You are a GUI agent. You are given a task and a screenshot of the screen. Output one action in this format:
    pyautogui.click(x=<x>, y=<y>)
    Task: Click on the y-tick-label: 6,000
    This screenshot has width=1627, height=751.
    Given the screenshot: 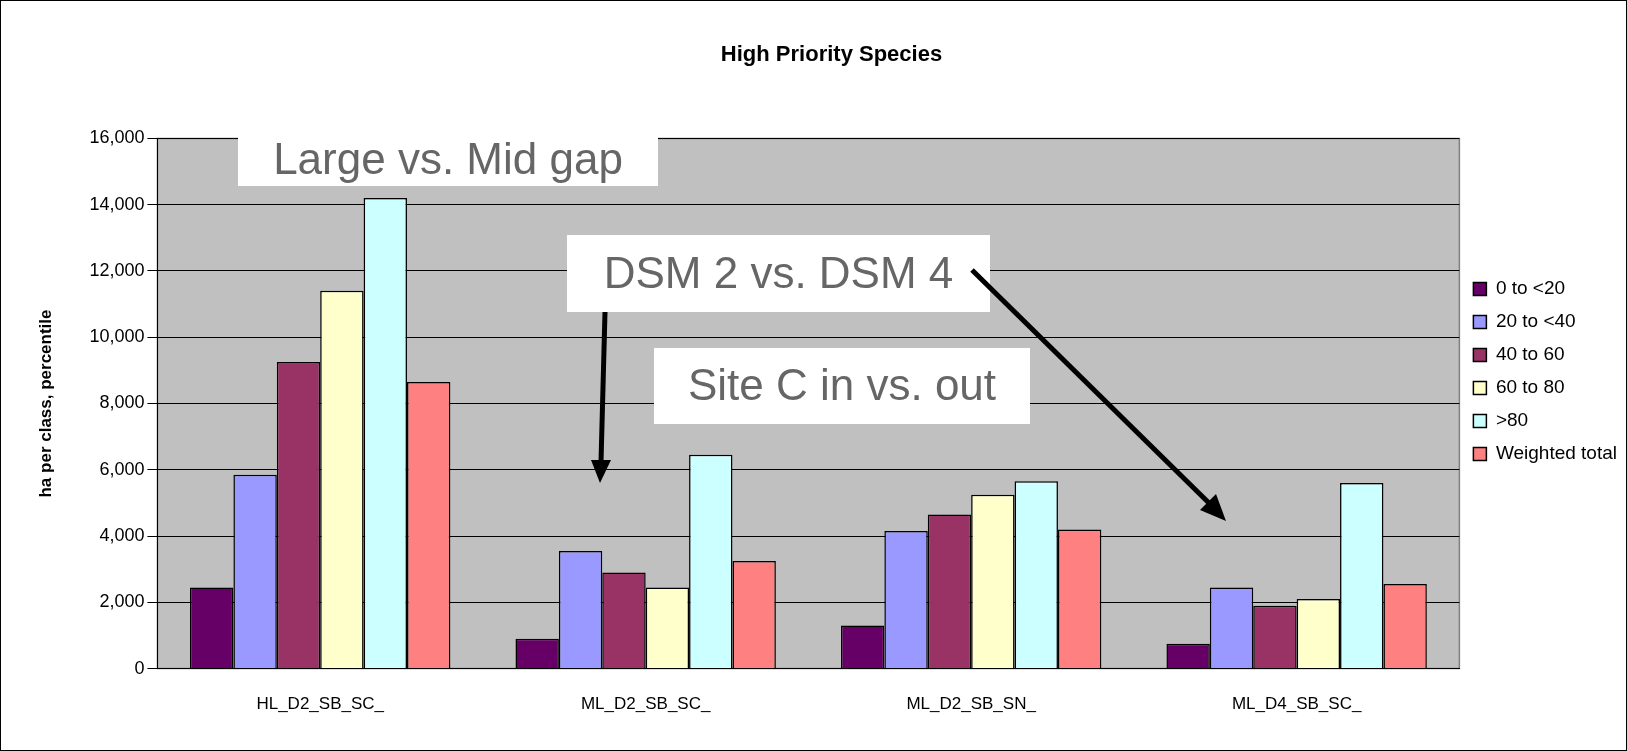 What is the action you would take?
    pyautogui.click(x=122, y=468)
    